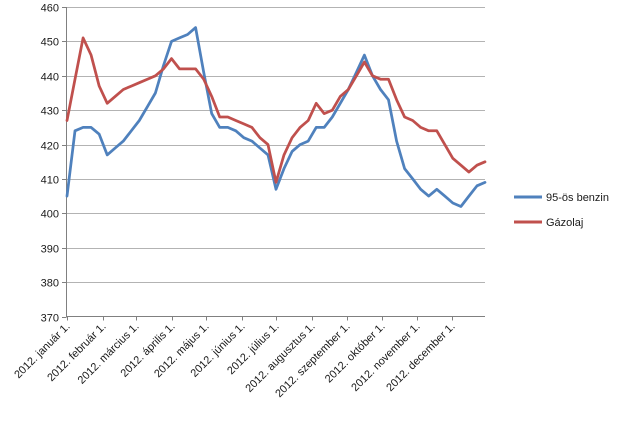  Describe the element at coordinates (50, 164) in the screenshot. I see `y-axis-labels: 370 380 390 400 410 420 430 440 450 460` at that location.